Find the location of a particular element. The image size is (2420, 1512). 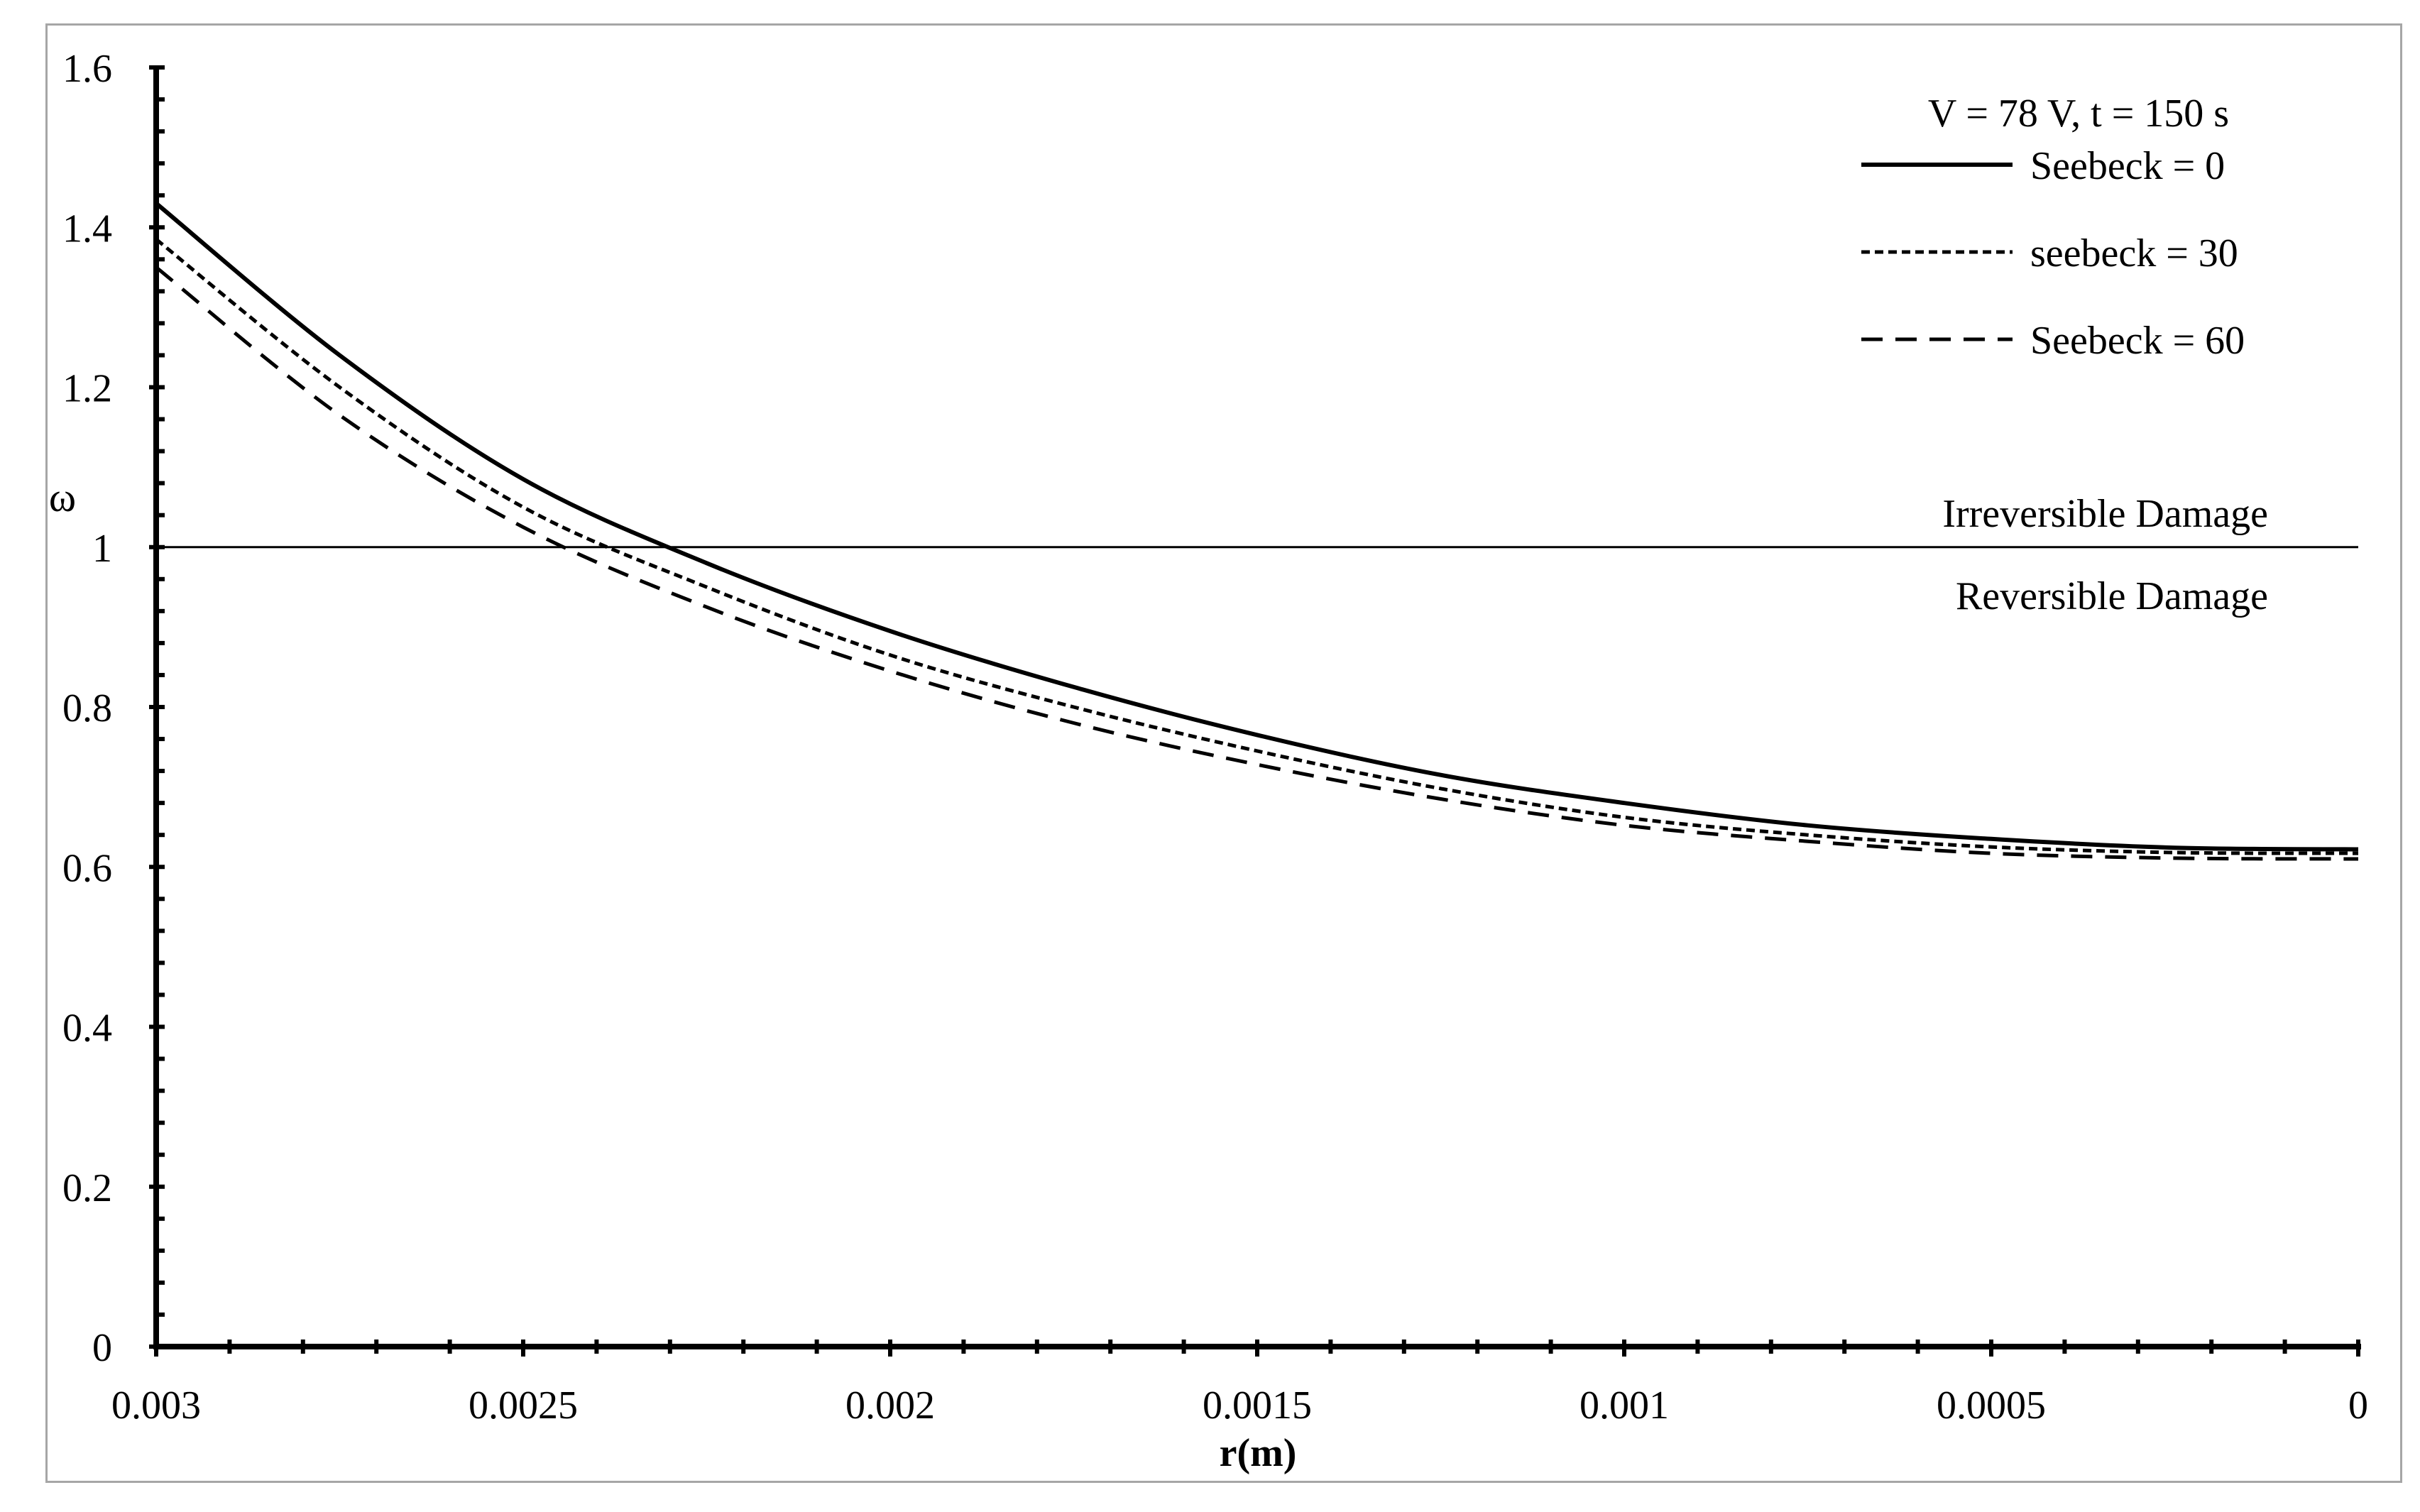

x-tick-label: 0.002 is located at coordinates (890, 1406).